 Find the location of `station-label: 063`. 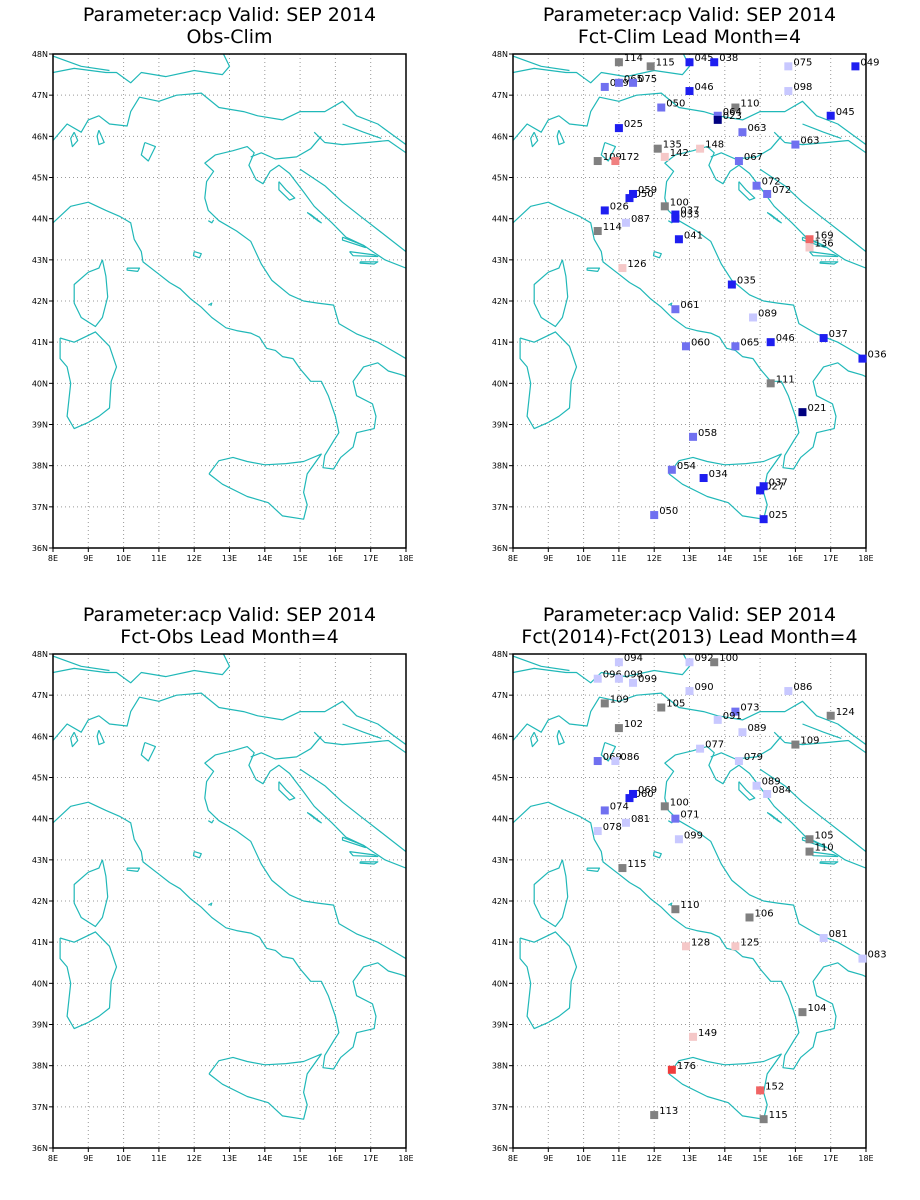

station-label: 063 is located at coordinates (809, 141).